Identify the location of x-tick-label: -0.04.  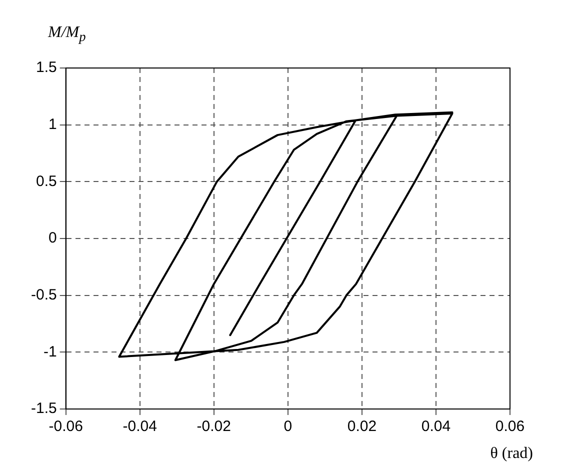
(139, 427).